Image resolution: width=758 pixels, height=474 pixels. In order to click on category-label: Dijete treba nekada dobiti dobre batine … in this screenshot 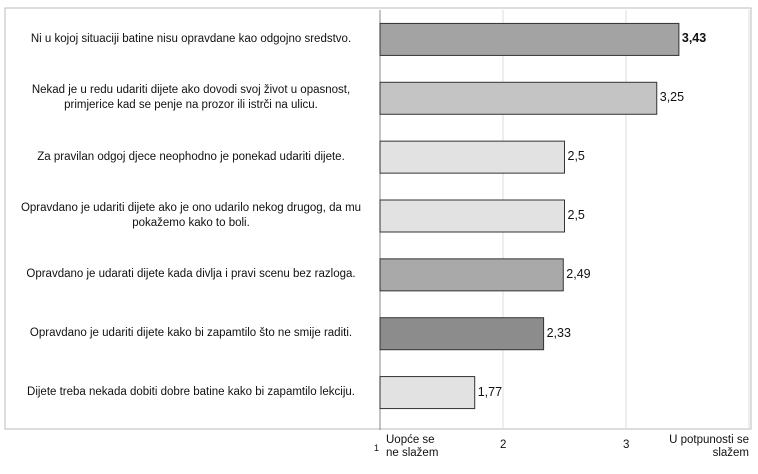, I will do `click(191, 392)`.